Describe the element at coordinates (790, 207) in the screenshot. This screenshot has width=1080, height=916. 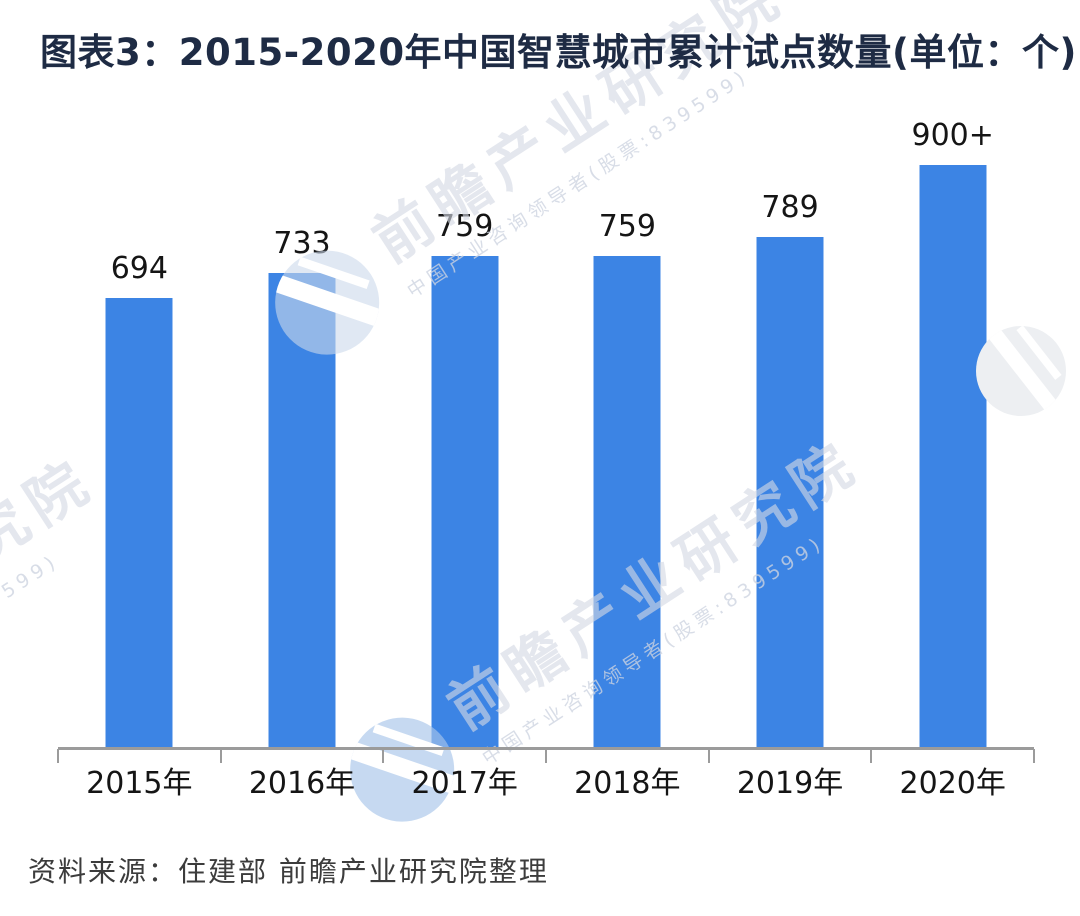
I see `bar-value-label: 789` at that location.